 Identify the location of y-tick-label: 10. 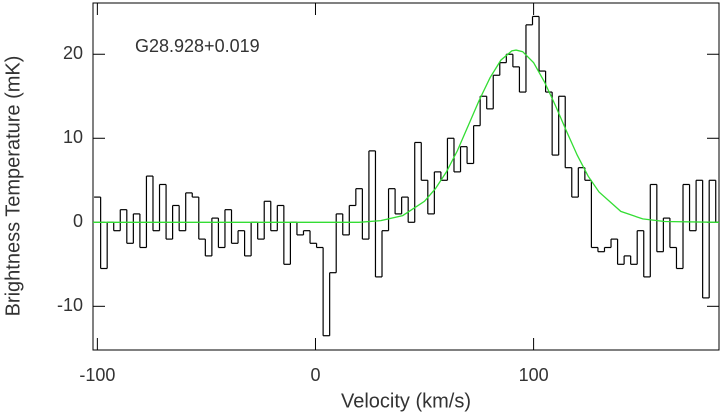
(73, 137).